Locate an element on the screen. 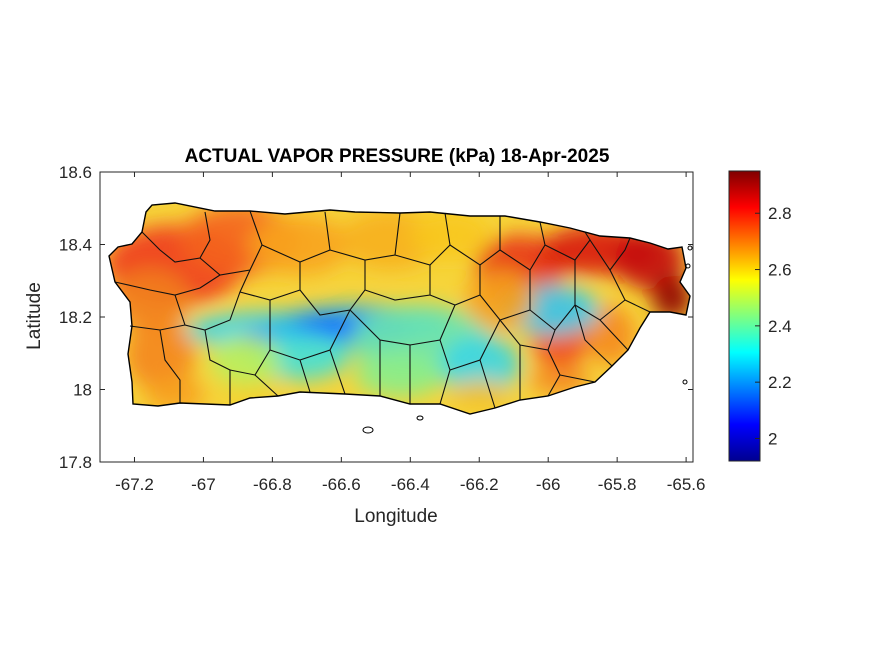  colorbar-tick-label: 2.8 is located at coordinates (780, 213).